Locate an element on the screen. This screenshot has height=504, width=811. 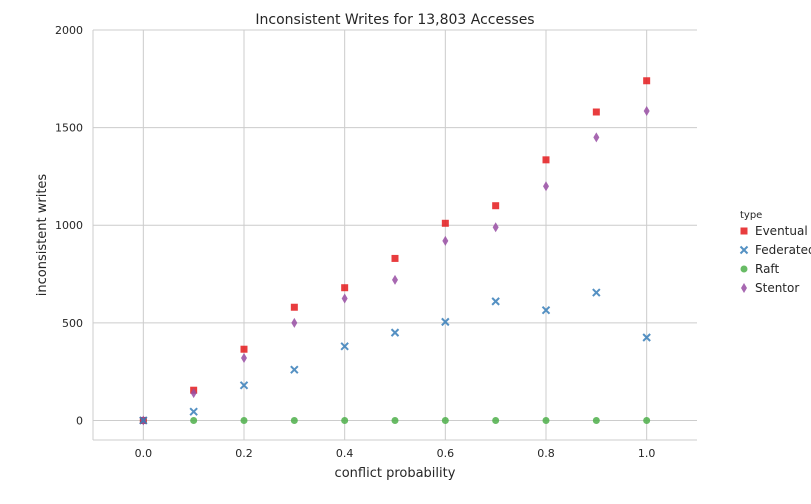
legend-label-federated: Federated is located at coordinates (783, 250).